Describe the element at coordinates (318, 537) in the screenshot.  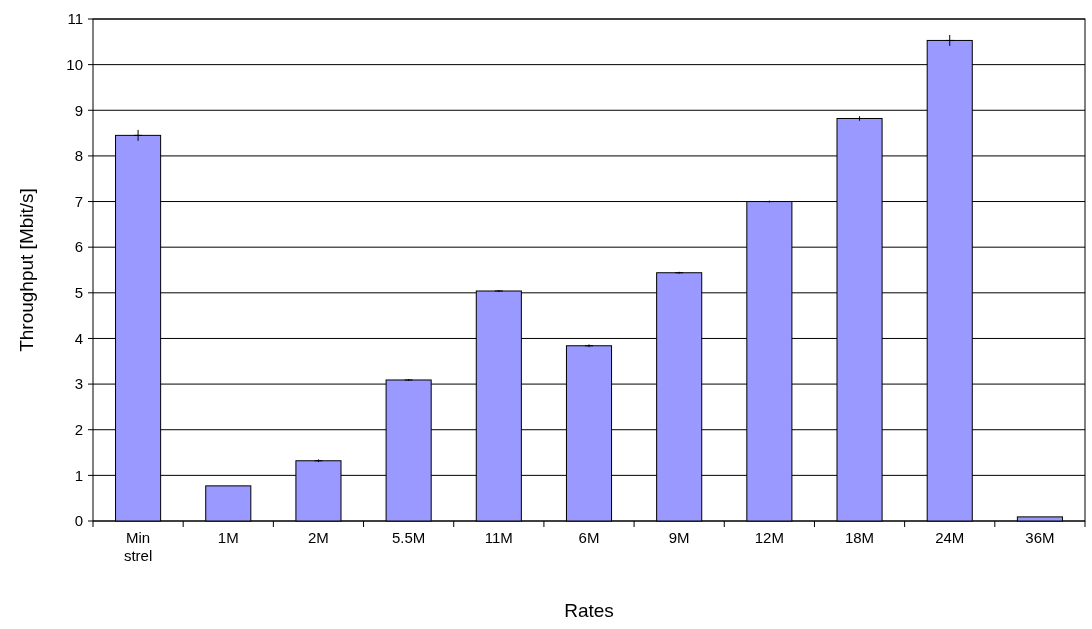
I see `x-tick-label: 2M` at that location.